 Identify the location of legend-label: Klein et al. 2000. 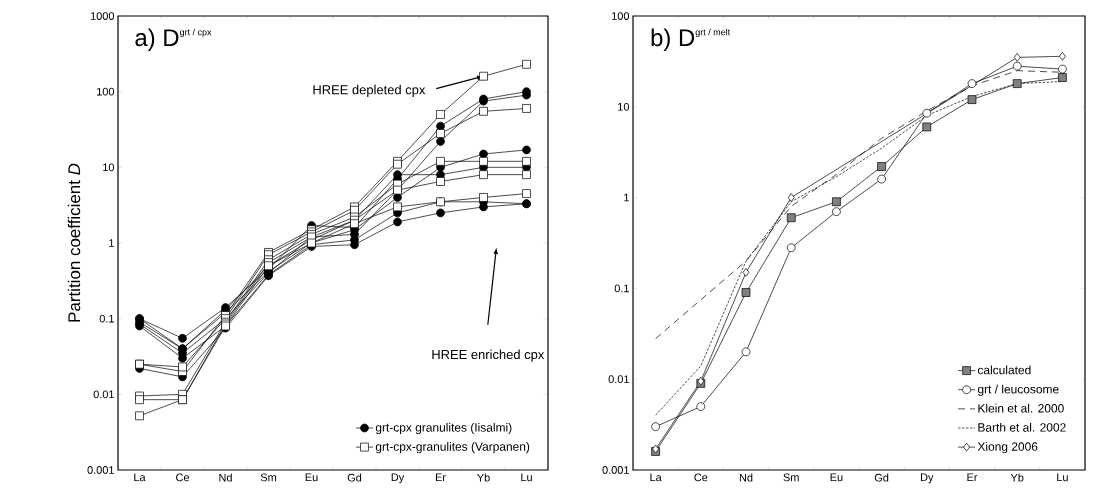
(1021, 408).